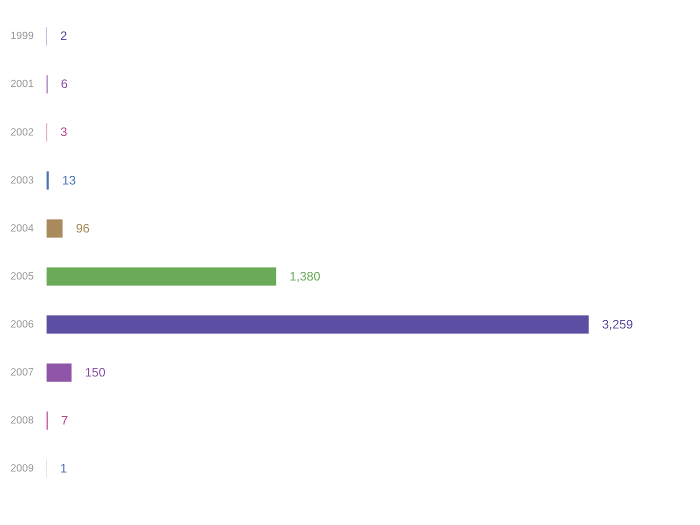  What do you see at coordinates (305, 276) in the screenshot?
I see `data-label: 1,380` at bounding box center [305, 276].